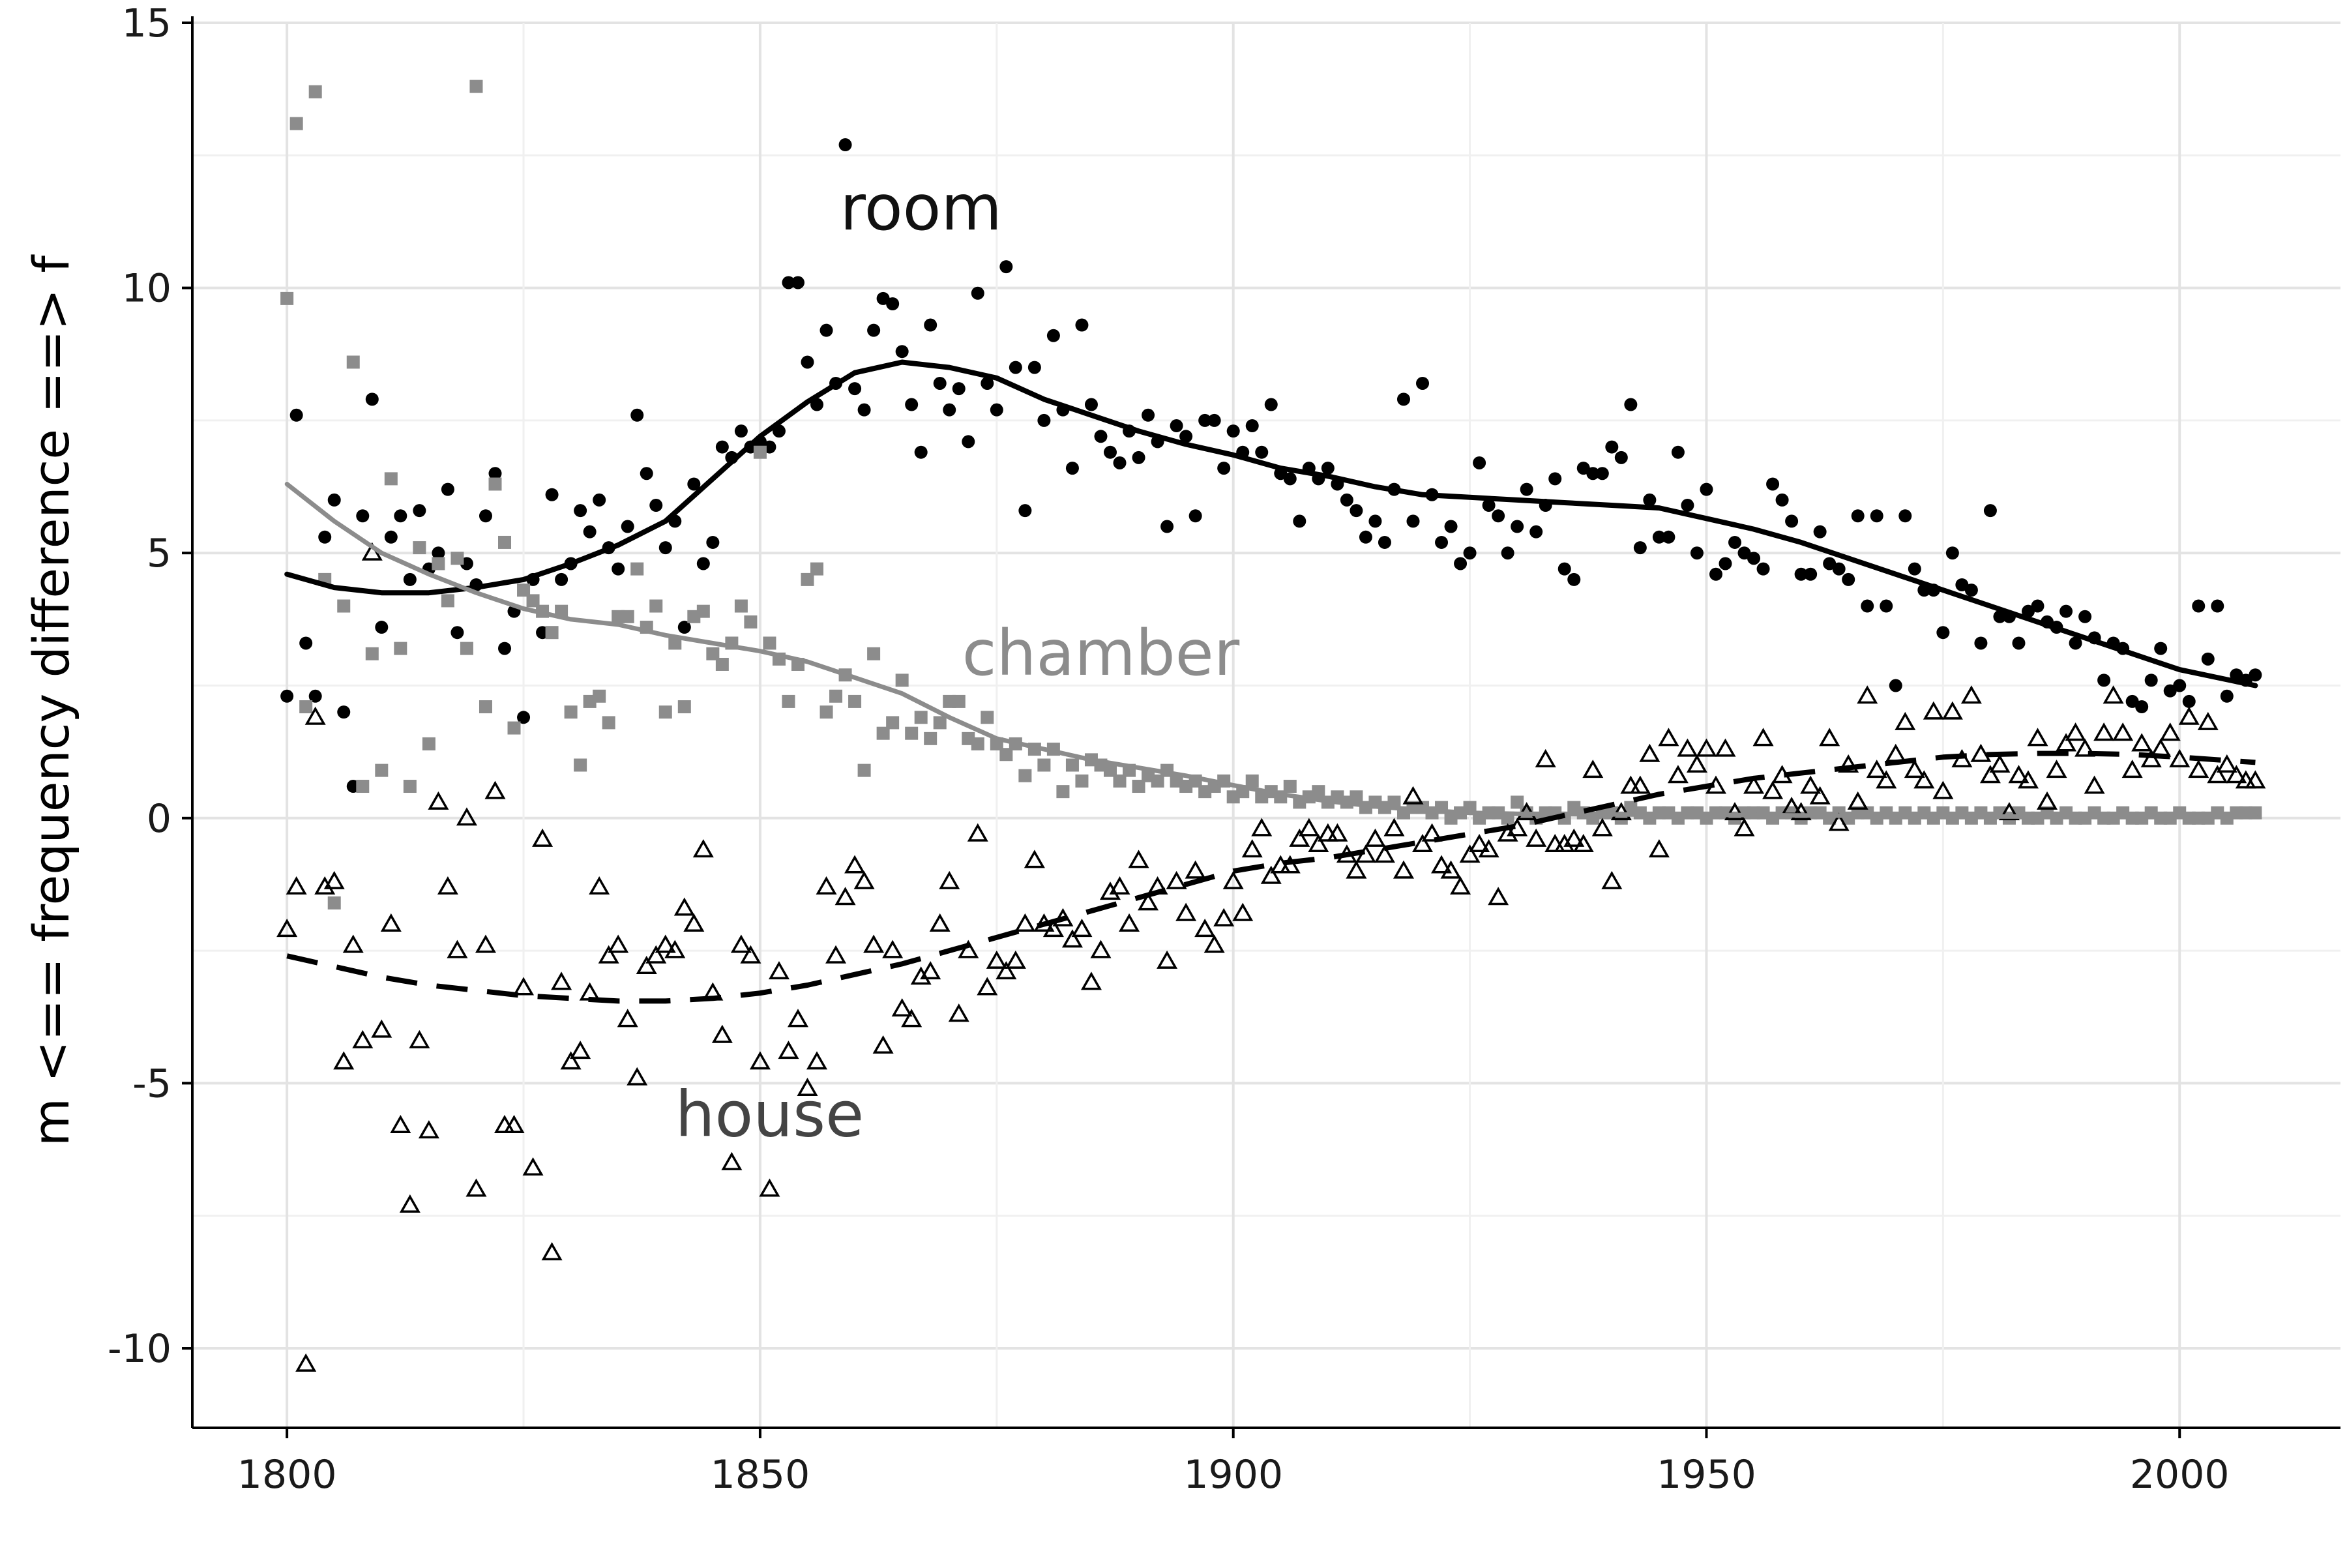 The image size is (2347, 1568). What do you see at coordinates (146, 289) in the screenshot?
I see `y-tick-label: 10` at bounding box center [146, 289].